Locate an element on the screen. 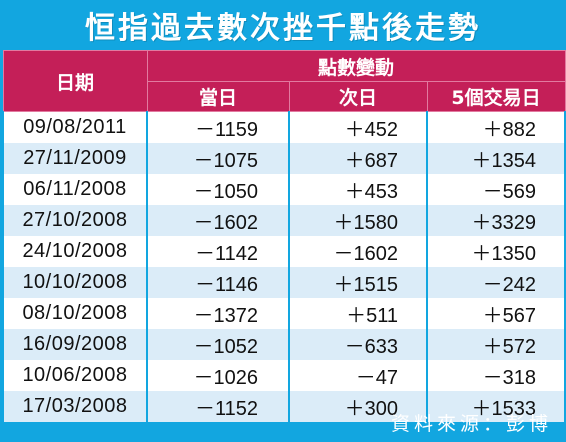 The width and height of the screenshot is (566, 442). five-day-cell: ＋3329 is located at coordinates (496, 220).